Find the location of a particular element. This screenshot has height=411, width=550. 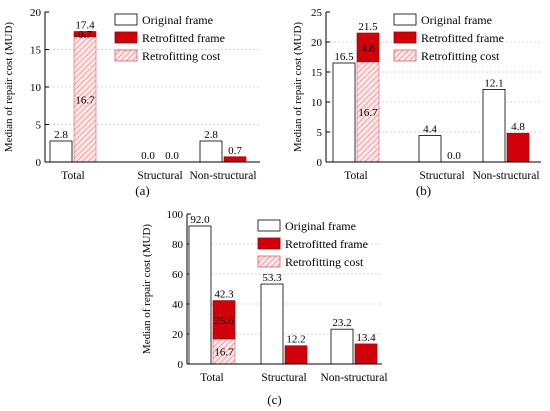

data-label-original: 4.4 is located at coordinates (430, 130).